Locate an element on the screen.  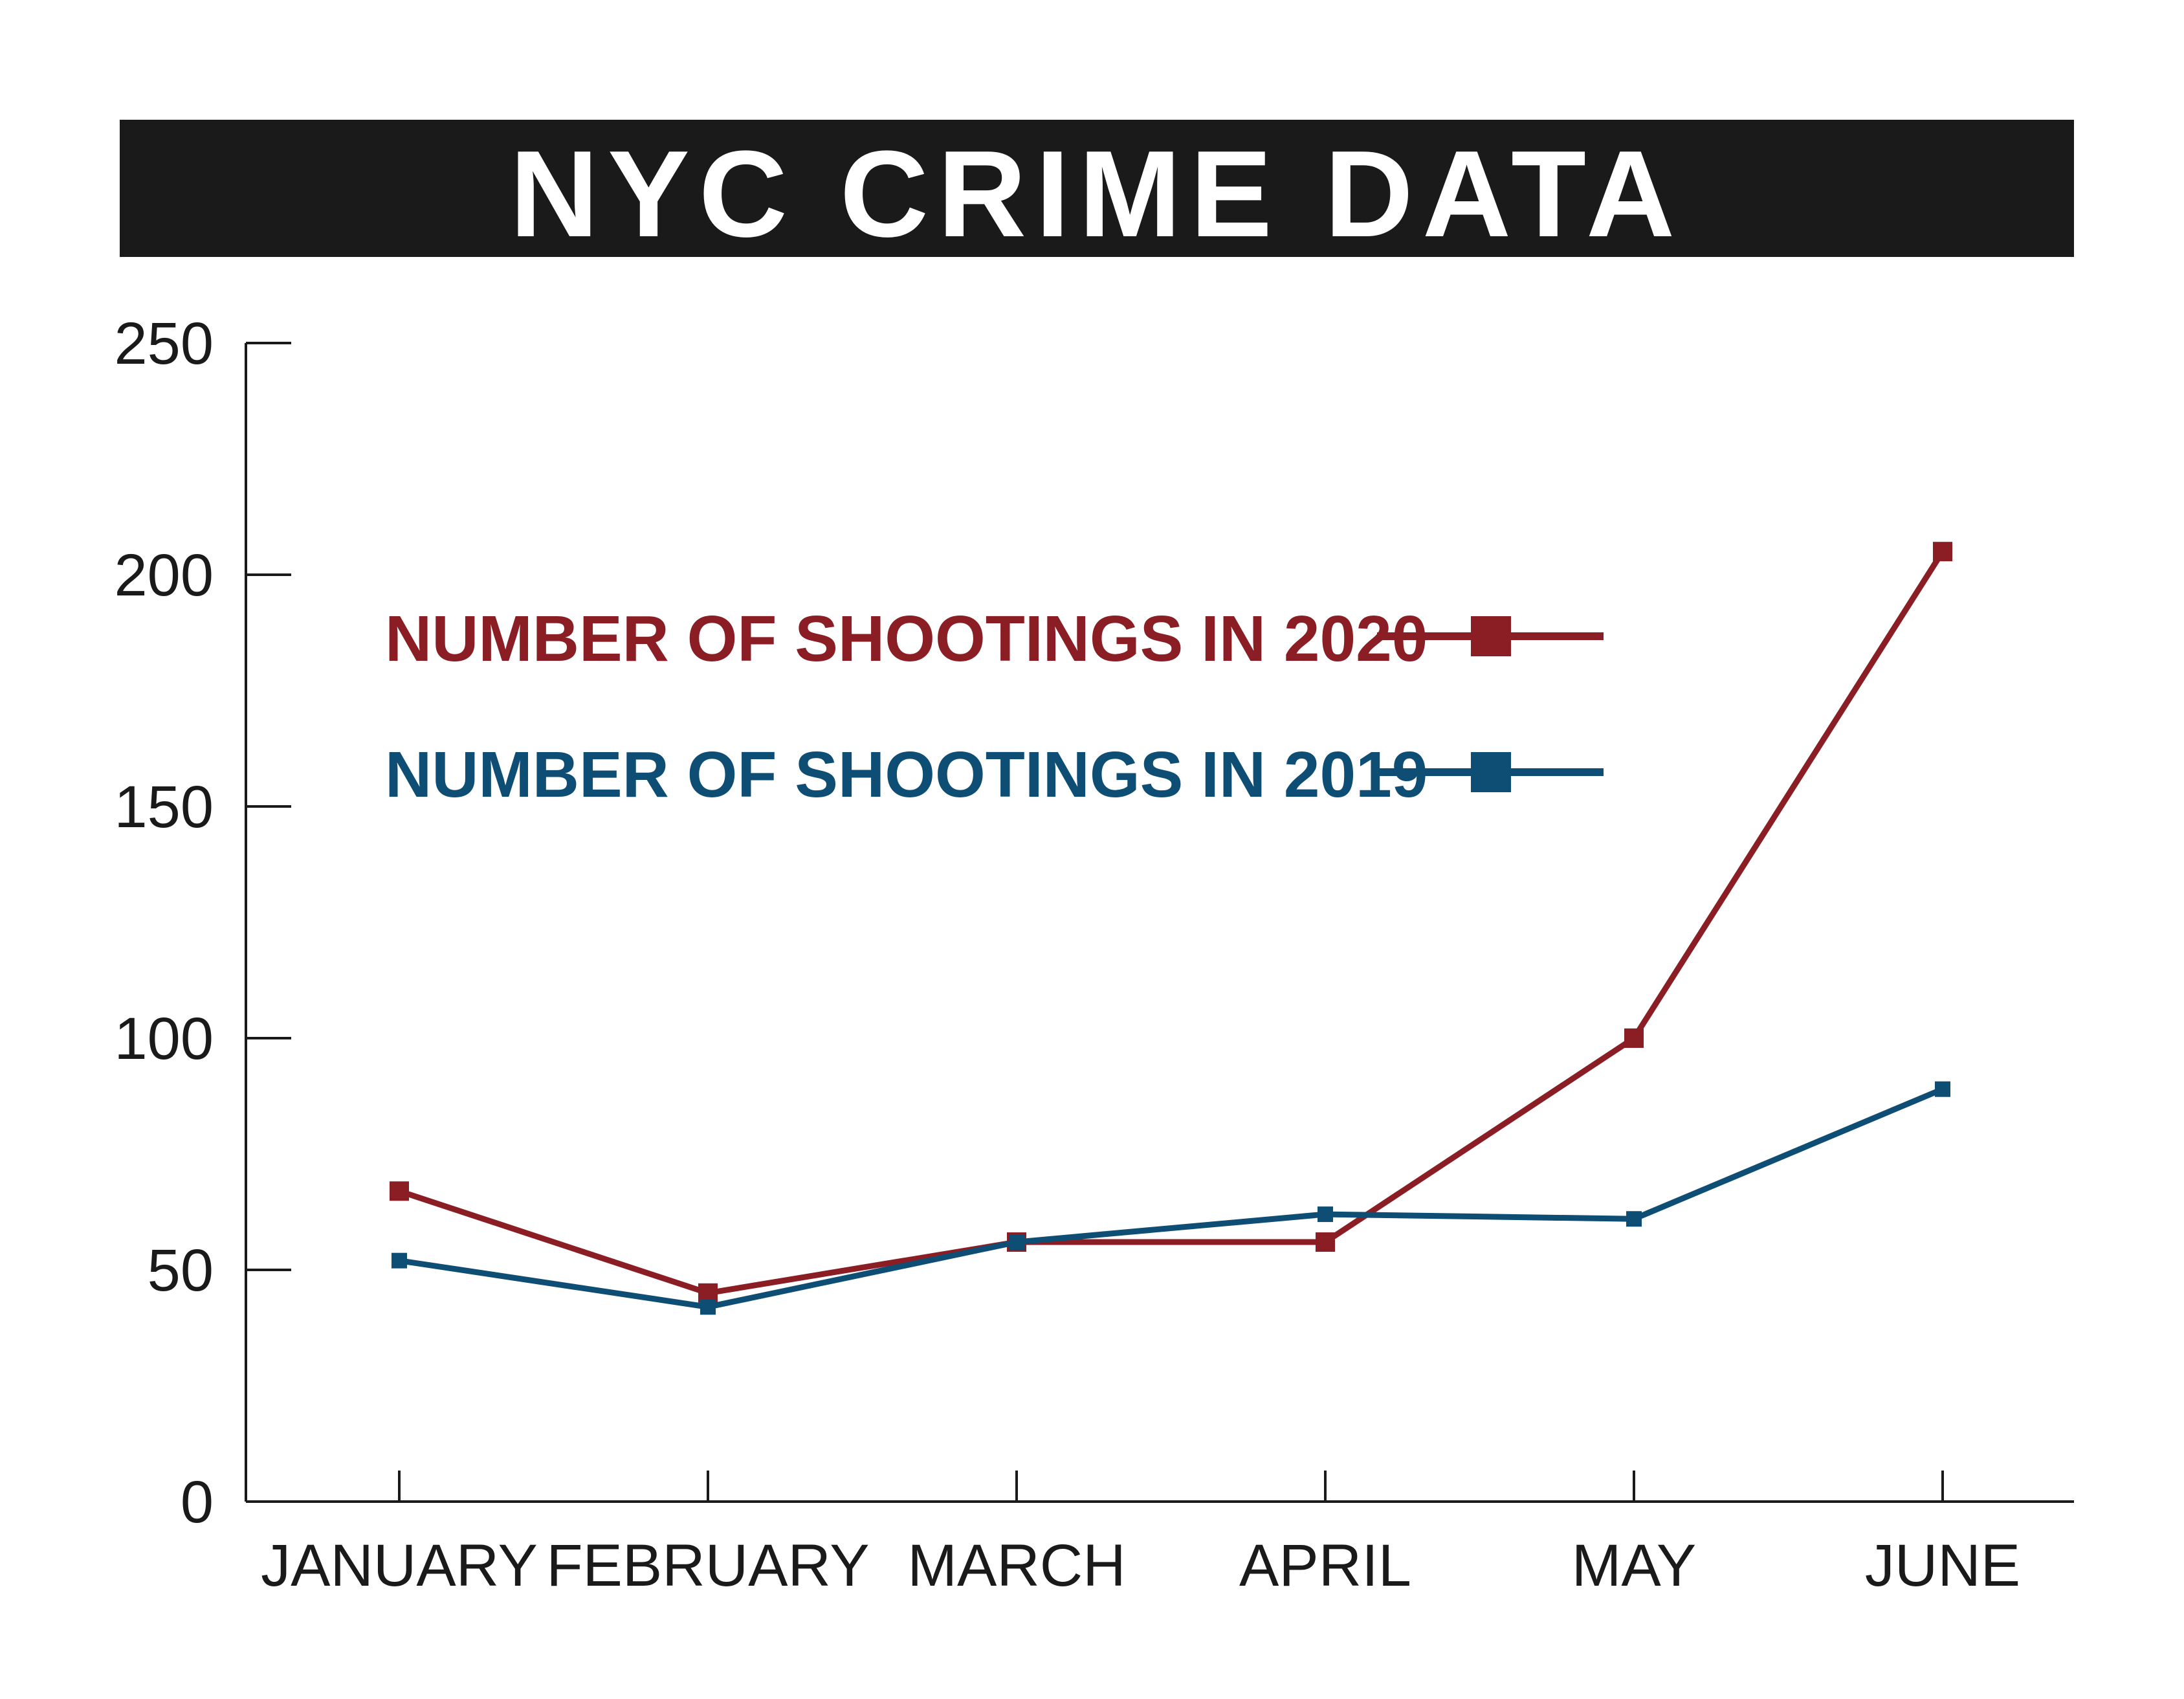
series-line is located at coordinates (1171, 1198).